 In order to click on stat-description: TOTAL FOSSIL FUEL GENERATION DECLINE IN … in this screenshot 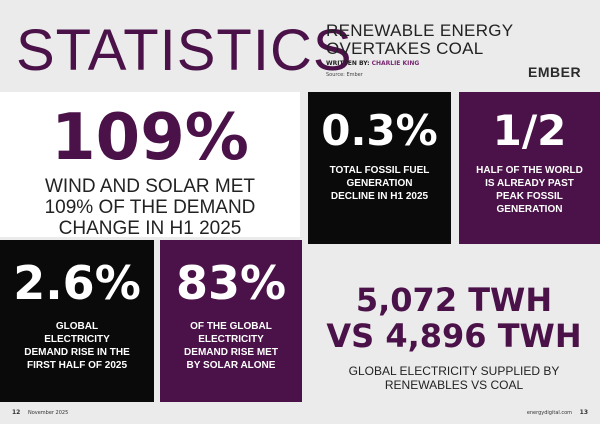, I will do `click(379, 183)`.